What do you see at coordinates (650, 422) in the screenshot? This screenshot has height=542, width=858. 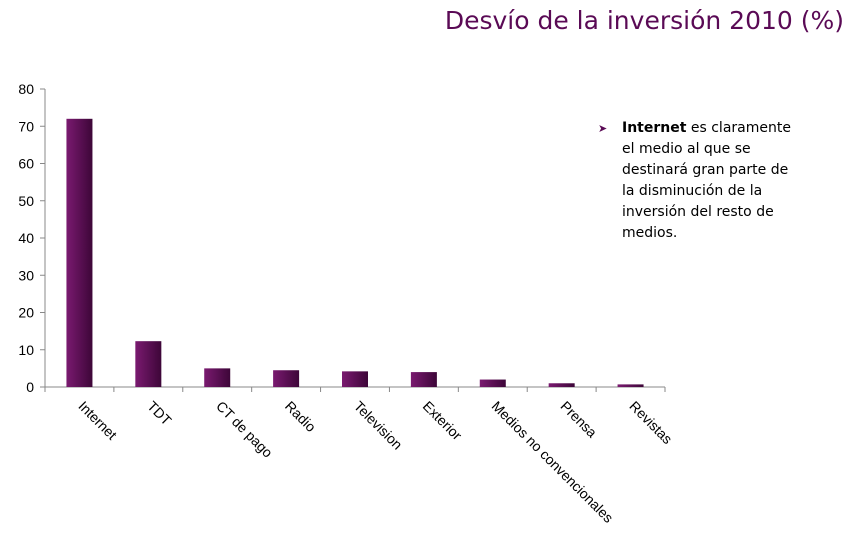 I see `x-tick-label: Revistas` at bounding box center [650, 422].